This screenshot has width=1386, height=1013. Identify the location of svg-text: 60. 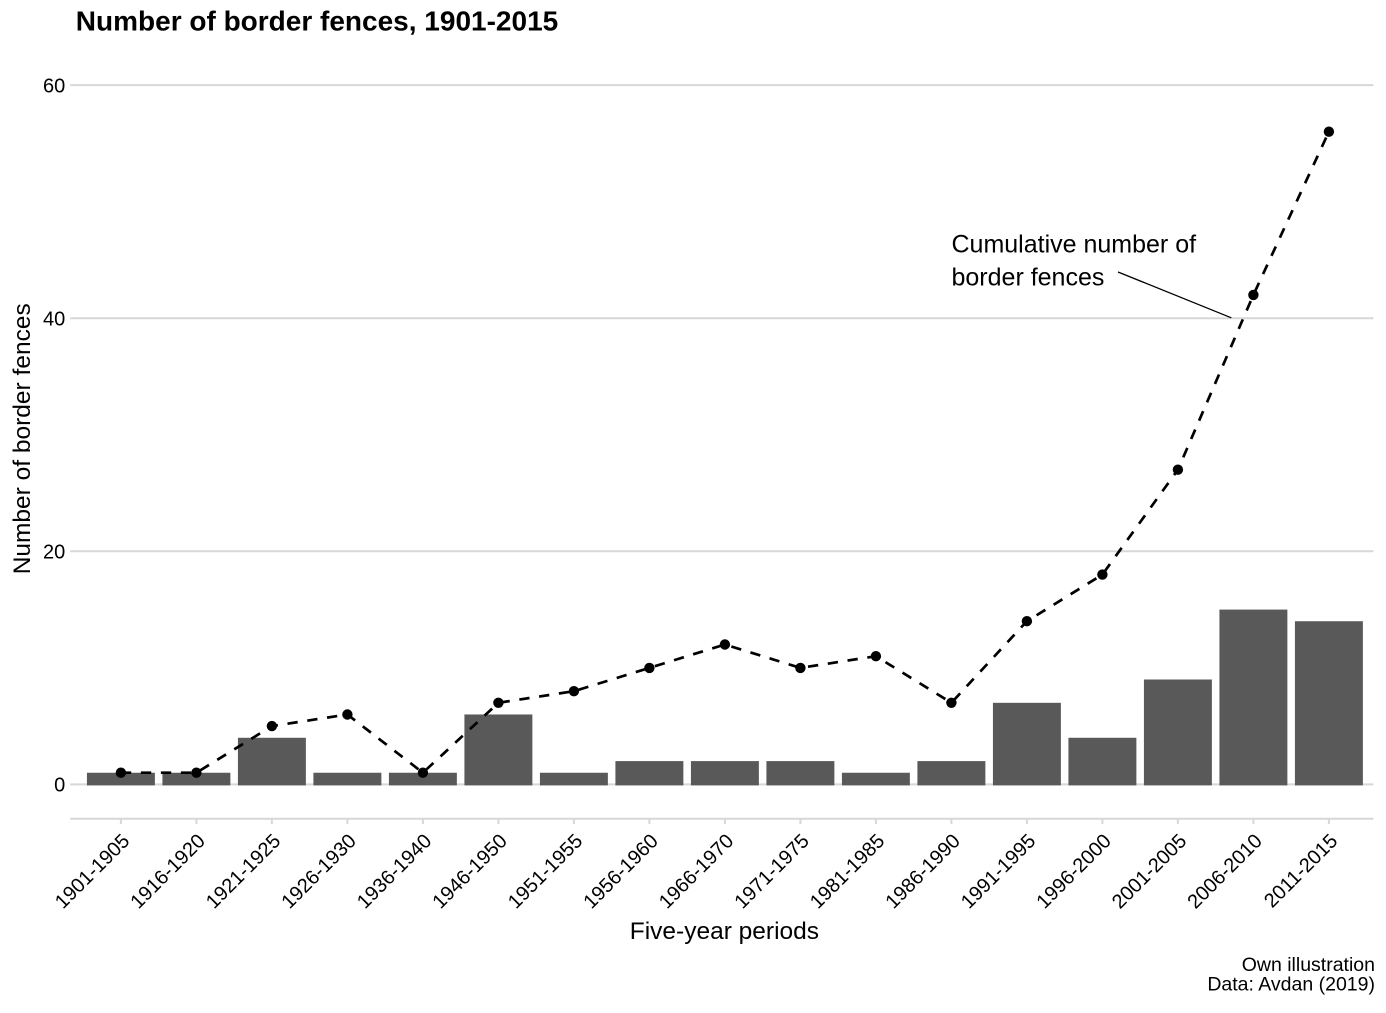
(54, 86).